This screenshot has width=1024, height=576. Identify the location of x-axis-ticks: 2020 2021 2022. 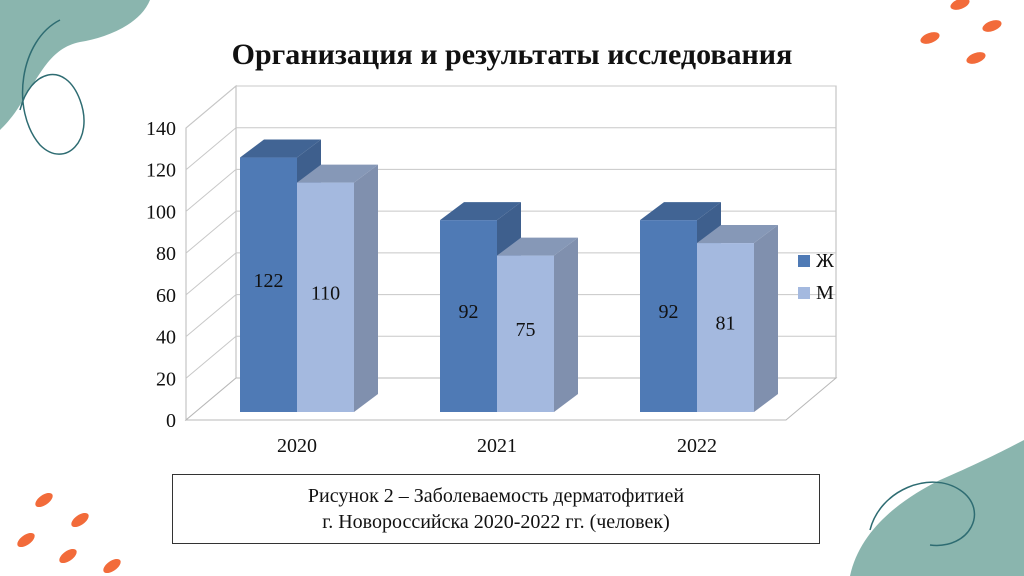
(497, 446).